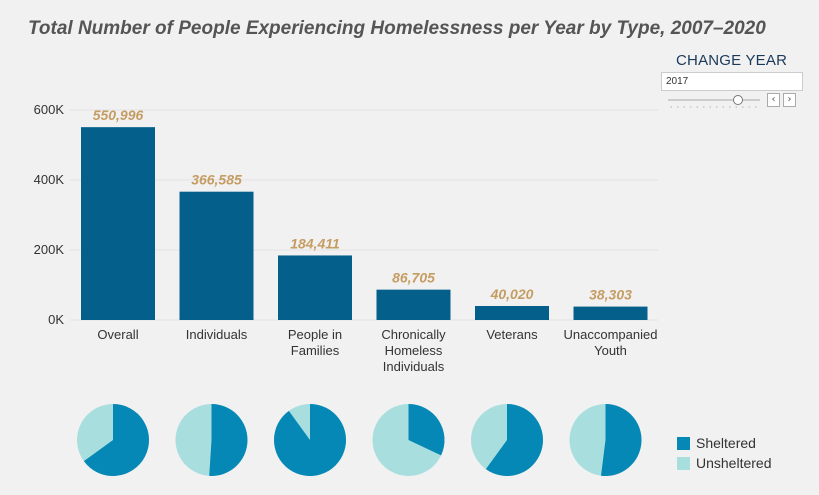 This screenshot has height=495, width=819. I want to click on legend-swatch-sheltered, so click(683, 443).